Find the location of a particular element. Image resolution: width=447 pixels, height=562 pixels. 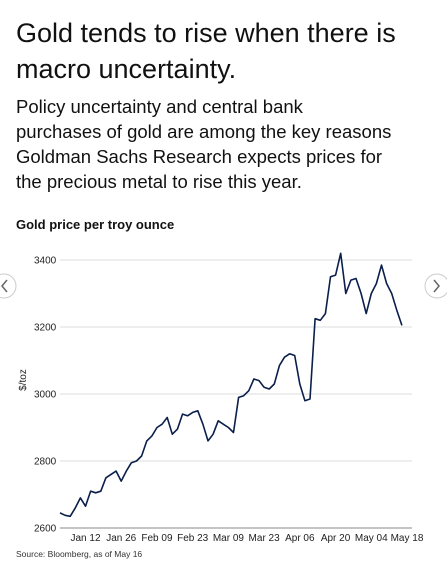

x-tick-label: Jan 12 is located at coordinates (85, 538).